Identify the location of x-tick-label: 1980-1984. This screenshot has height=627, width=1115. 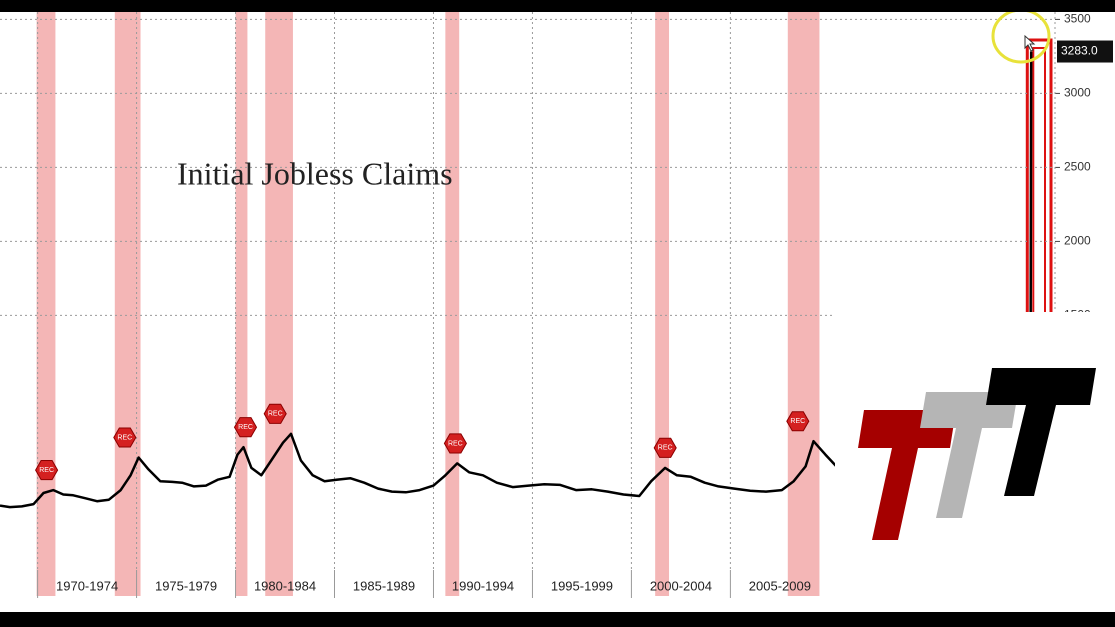
(285, 585).